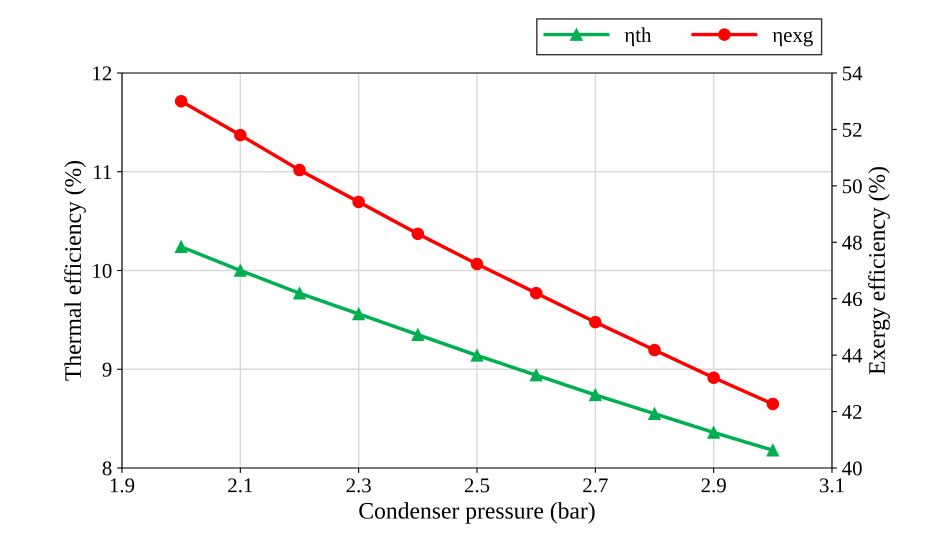 The width and height of the screenshot is (934, 554). What do you see at coordinates (852, 243) in the screenshot?
I see `y2-tick-label: 48` at bounding box center [852, 243].